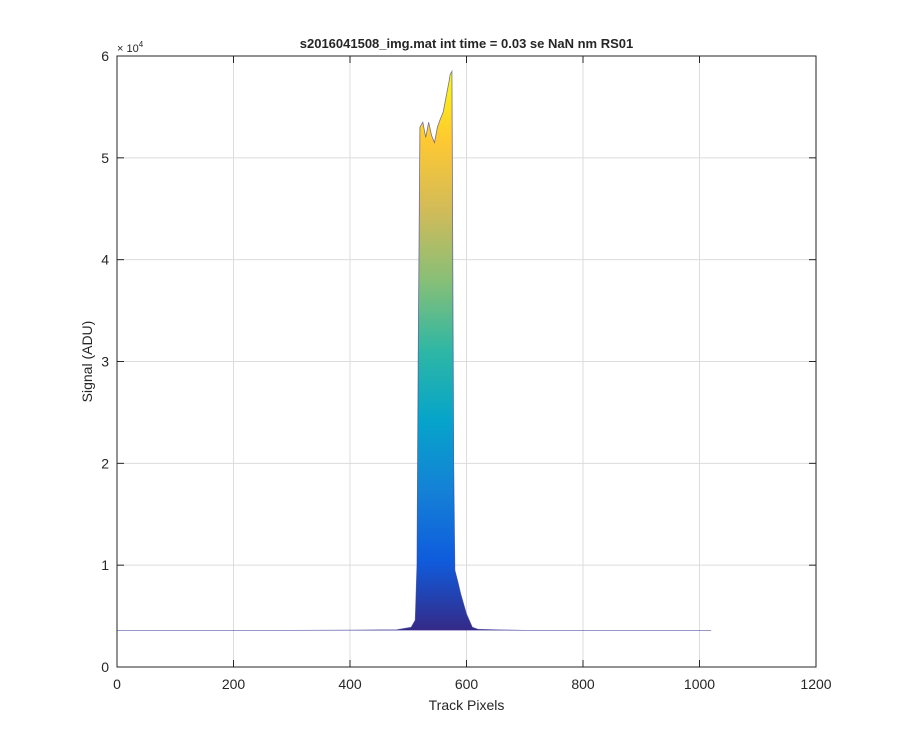  I want to click on y-axis-exponent: × 10⁴, so click(130, 47).